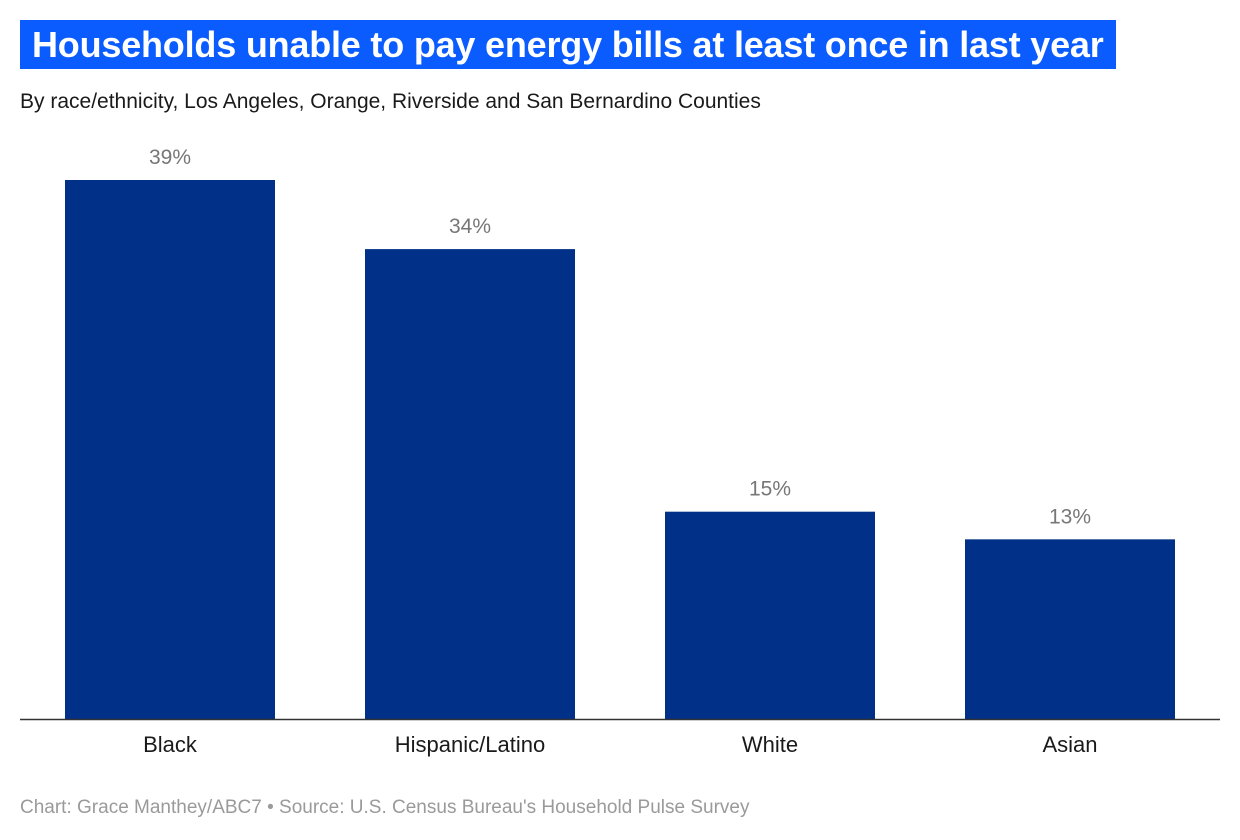 The image size is (1240, 840). I want to click on category-label-hispanic-latino: Hispanic/Latino, so click(470, 744).